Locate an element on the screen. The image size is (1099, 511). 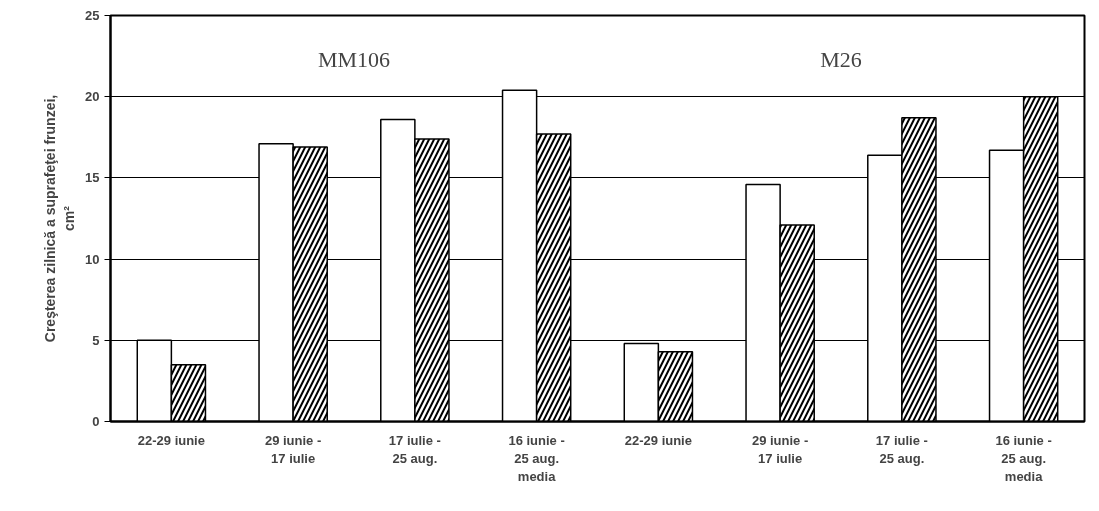
annotation: M26 is located at coordinates (841, 60).